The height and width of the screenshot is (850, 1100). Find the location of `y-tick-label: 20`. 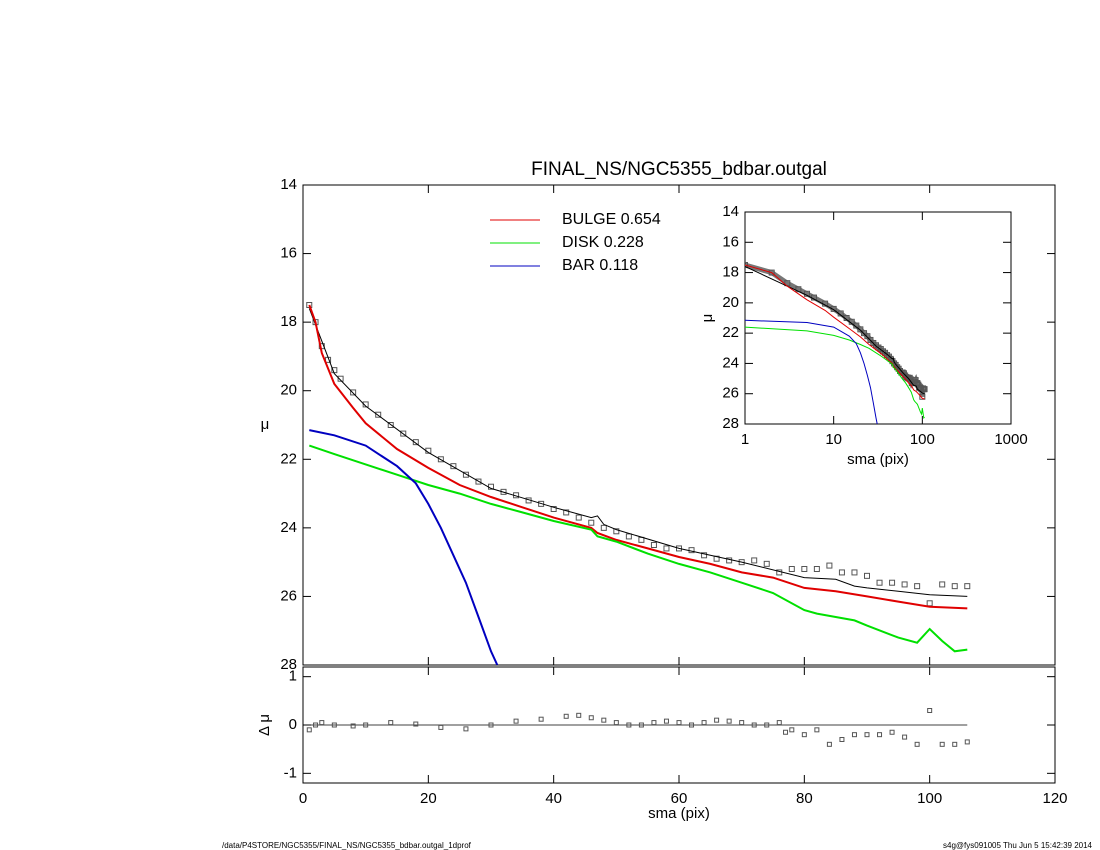

y-tick-label: 20 is located at coordinates (730, 302).